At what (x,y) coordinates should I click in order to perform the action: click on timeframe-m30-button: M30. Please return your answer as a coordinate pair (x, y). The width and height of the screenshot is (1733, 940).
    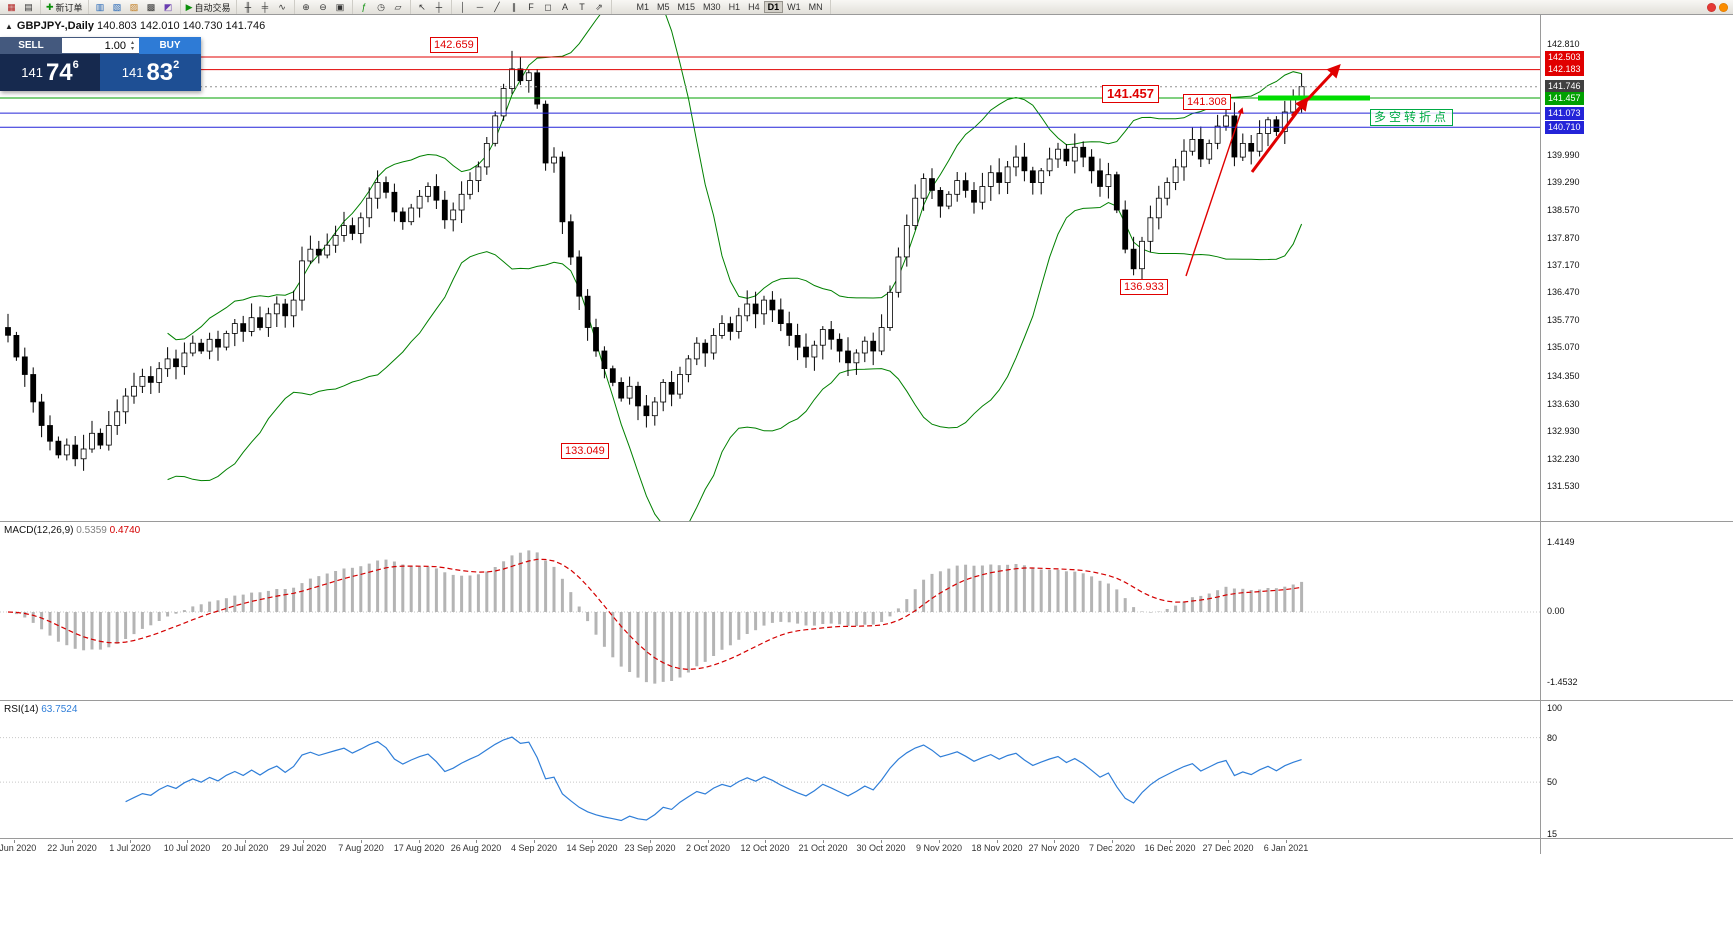
    Looking at the image, I should click on (712, 7).